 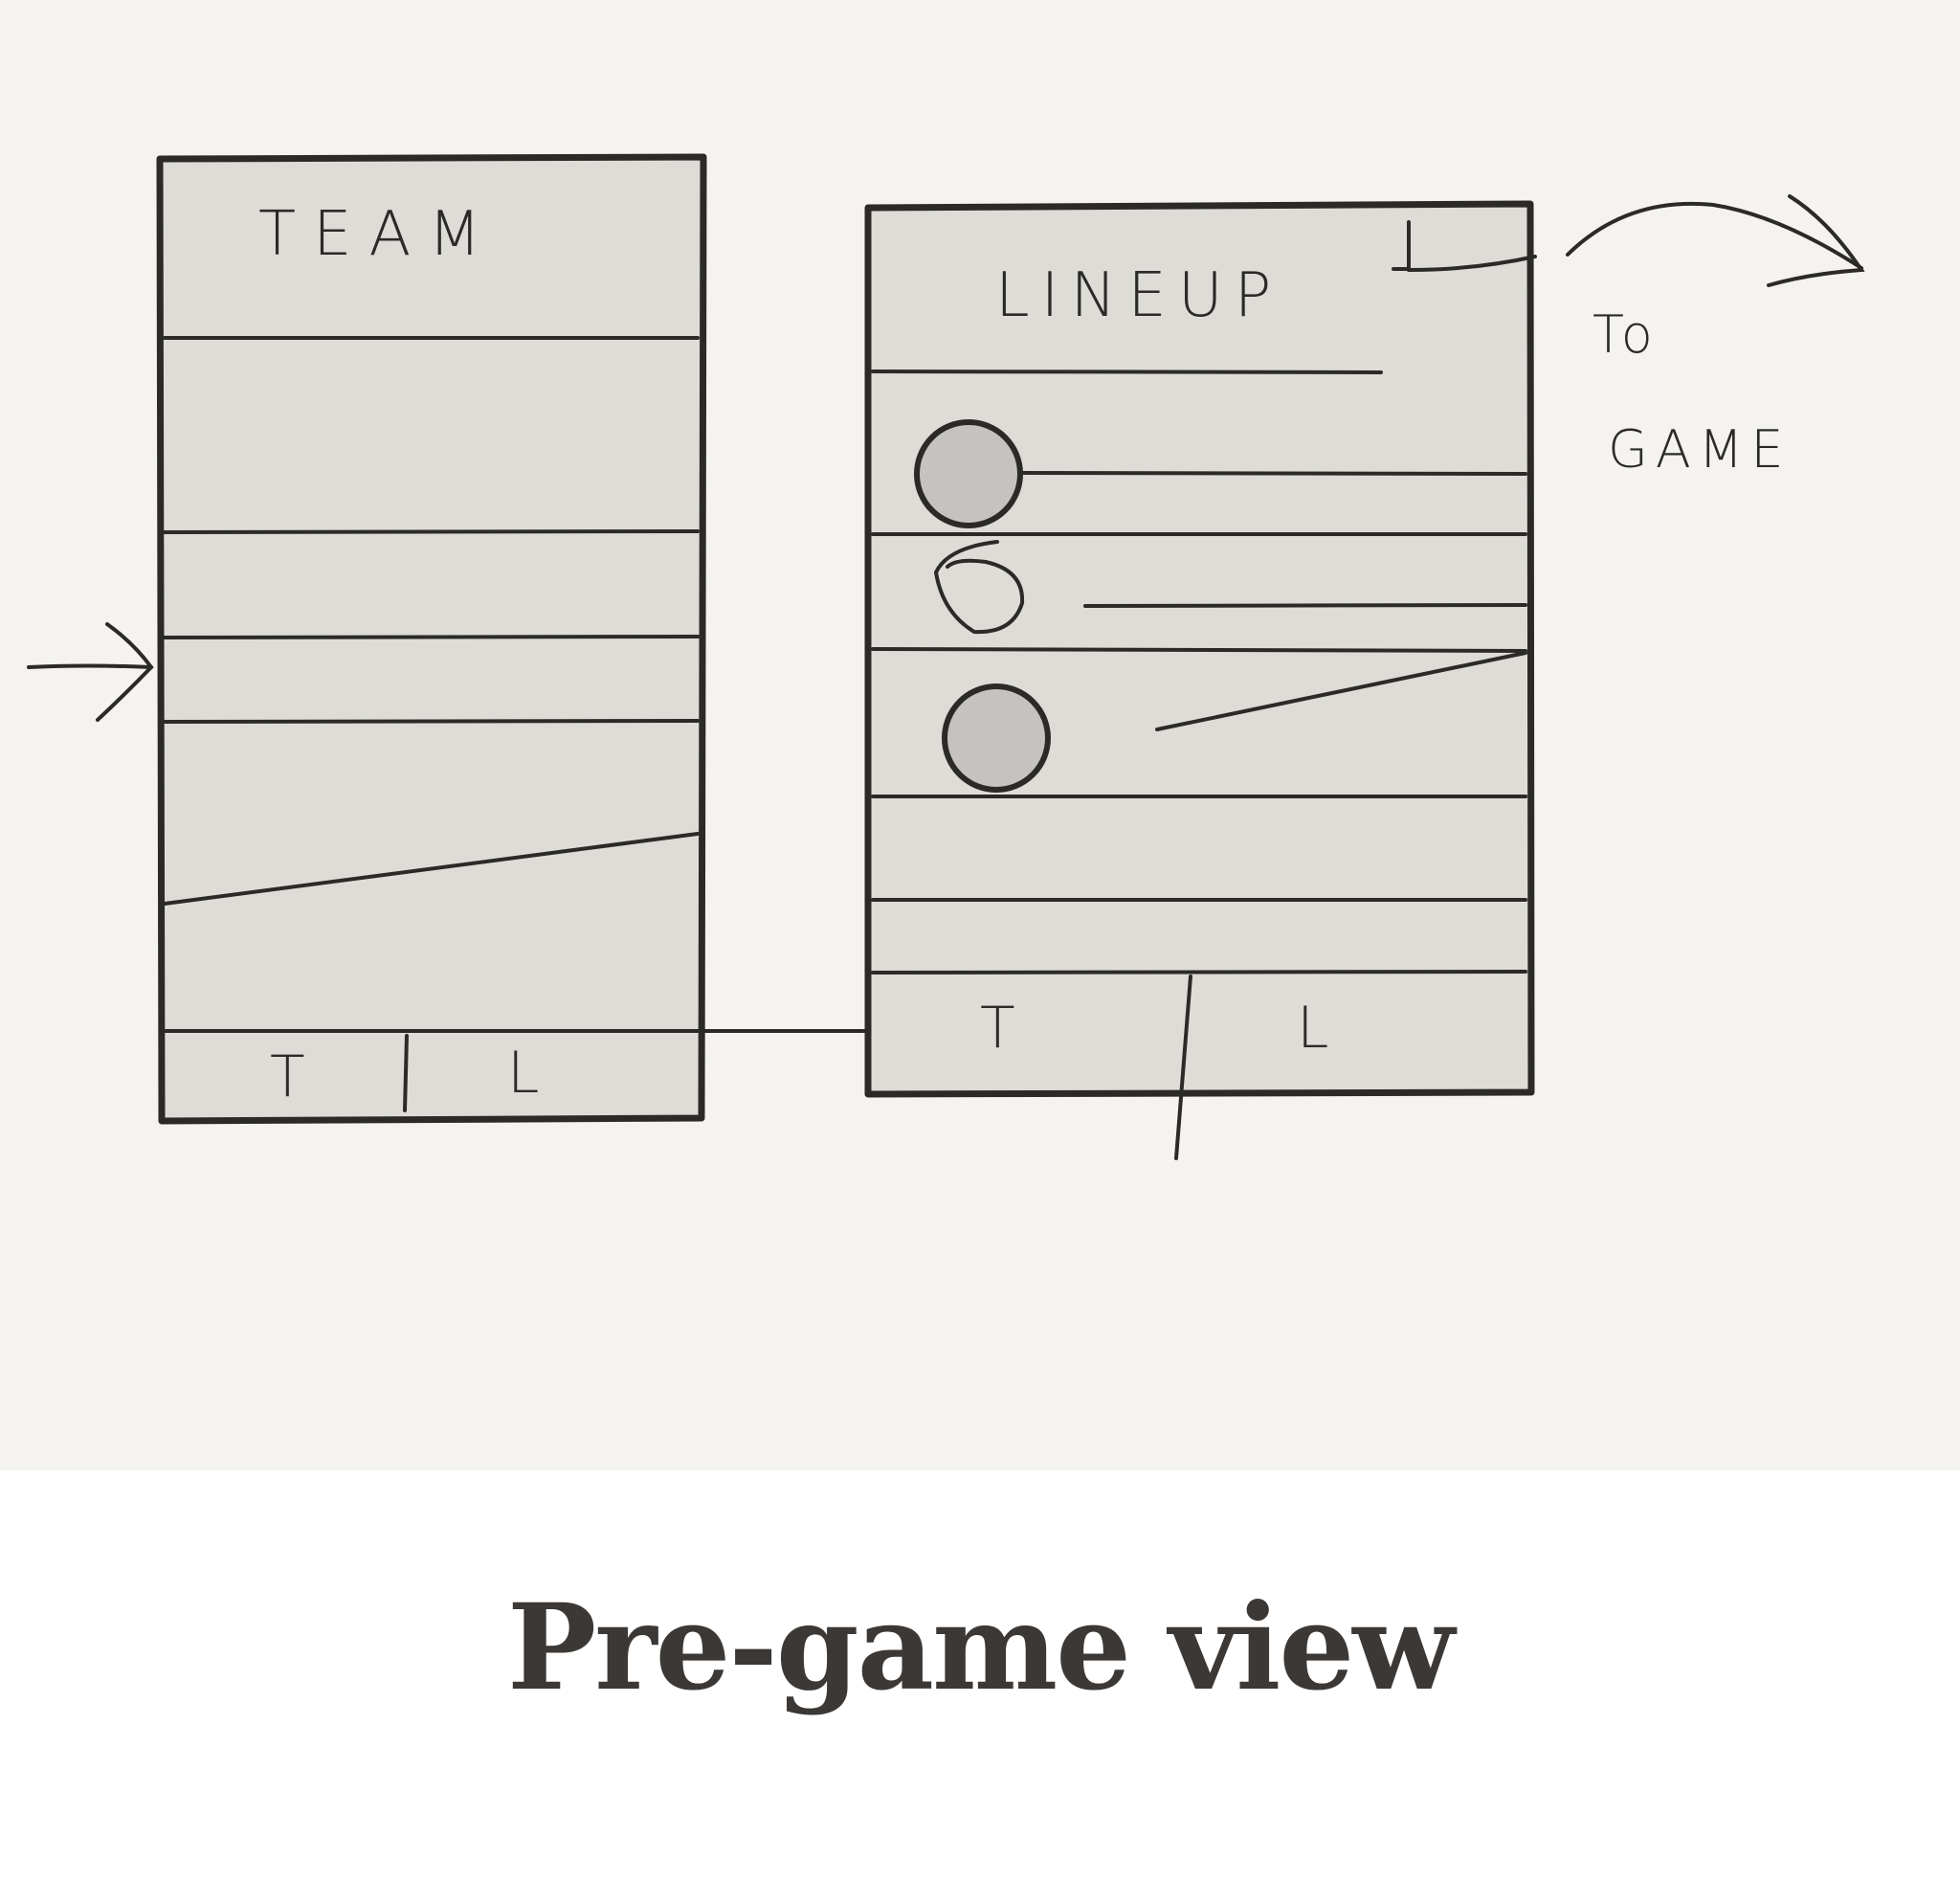 I want to click on player-avatar-scribble, so click(x=979, y=587).